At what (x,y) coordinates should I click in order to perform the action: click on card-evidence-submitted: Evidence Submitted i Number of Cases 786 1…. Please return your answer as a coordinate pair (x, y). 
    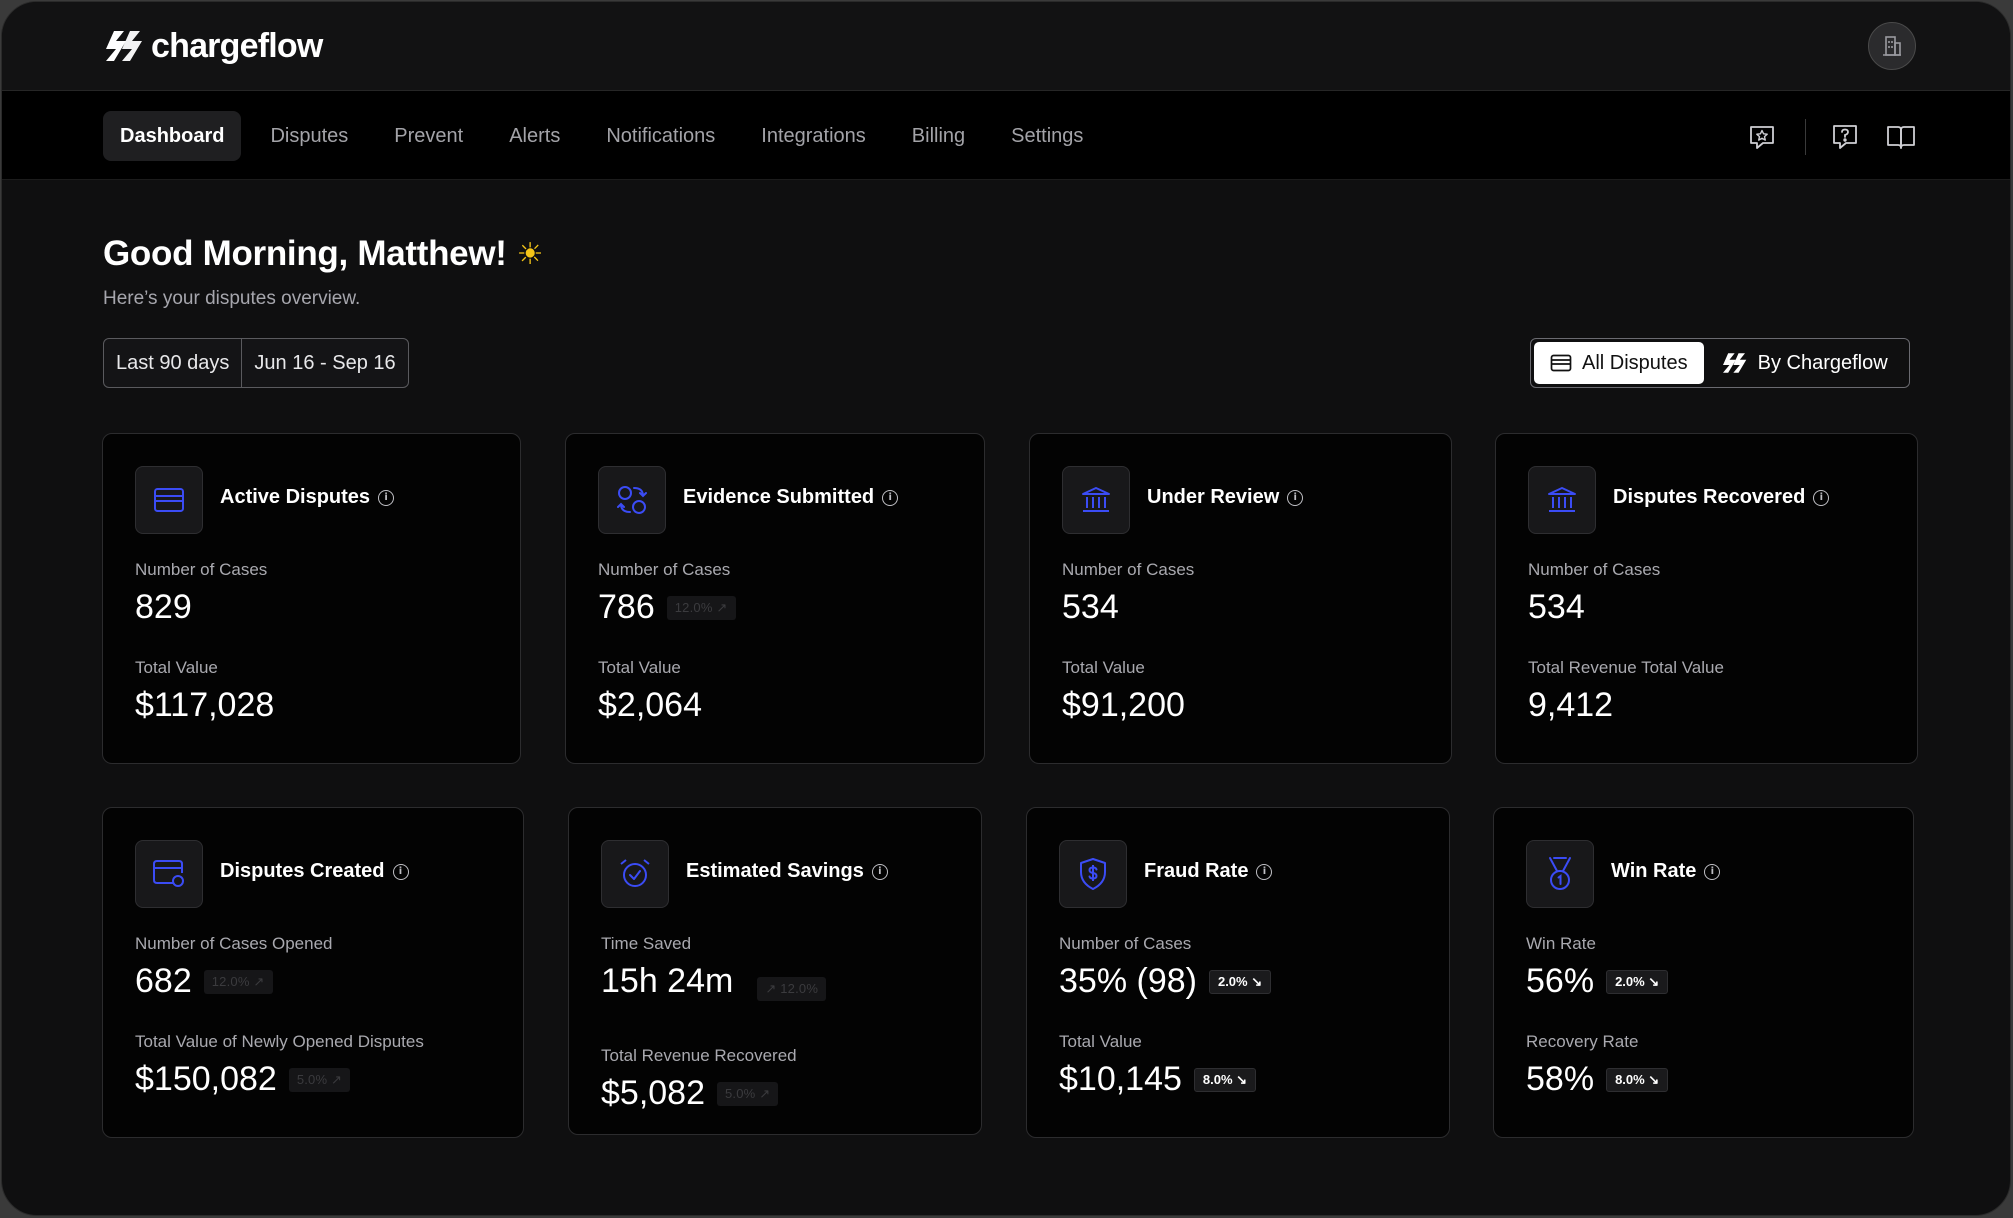
    Looking at the image, I should click on (775, 598).